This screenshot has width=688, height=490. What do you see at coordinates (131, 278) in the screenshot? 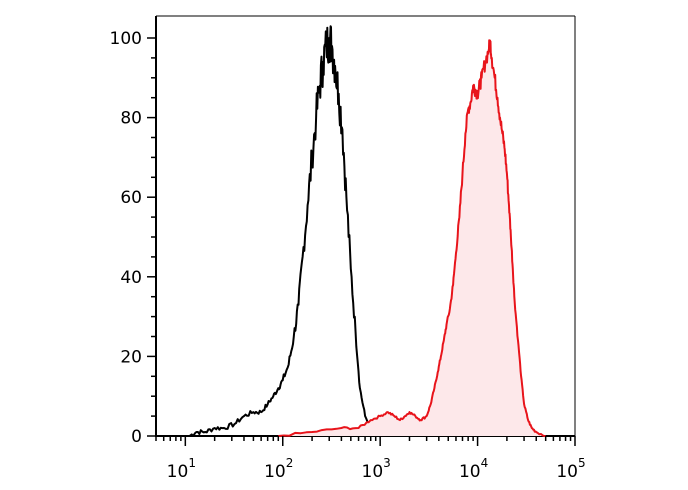
I see `y-tick-label: 40` at bounding box center [131, 278].